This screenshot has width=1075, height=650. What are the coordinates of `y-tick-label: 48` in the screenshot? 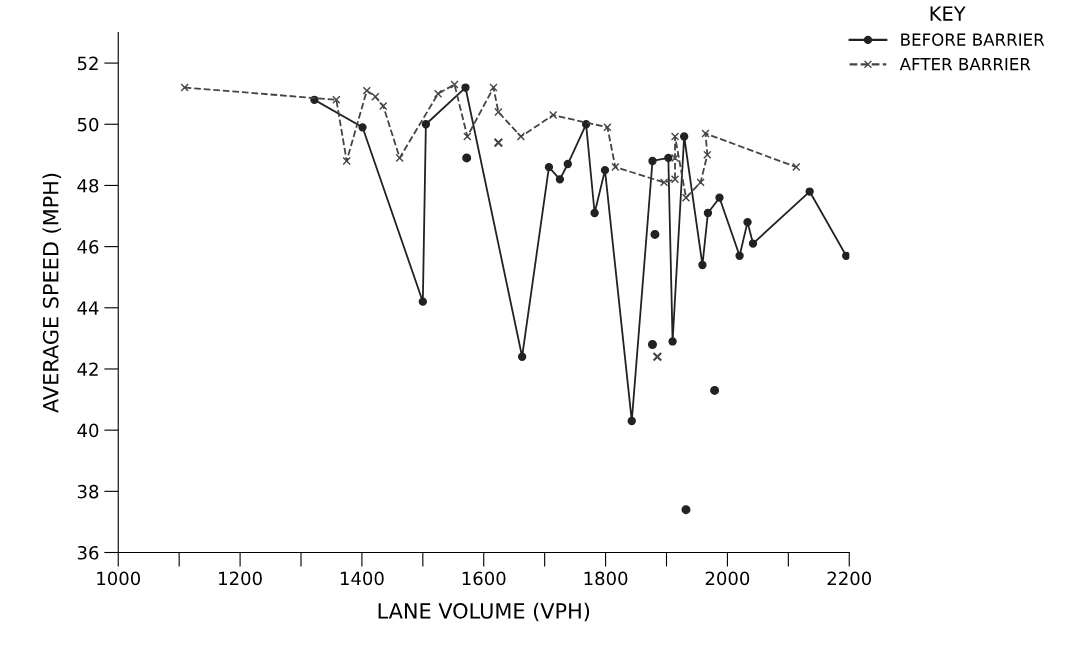 It's located at (88, 185).